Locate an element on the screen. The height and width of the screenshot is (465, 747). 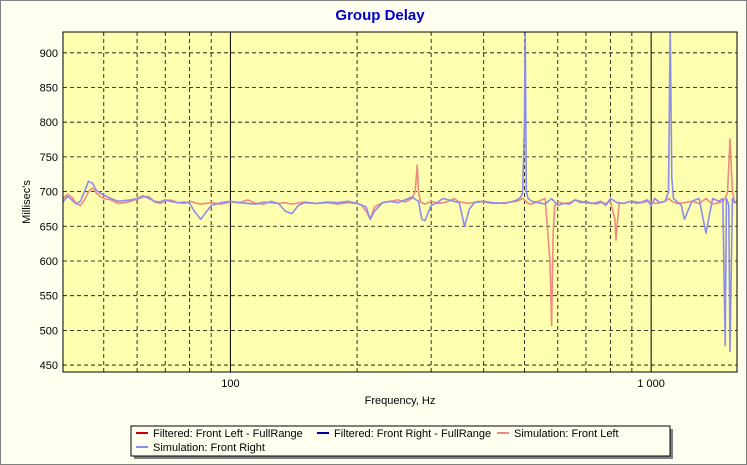
y-tick-label: 650 is located at coordinates (49, 227).